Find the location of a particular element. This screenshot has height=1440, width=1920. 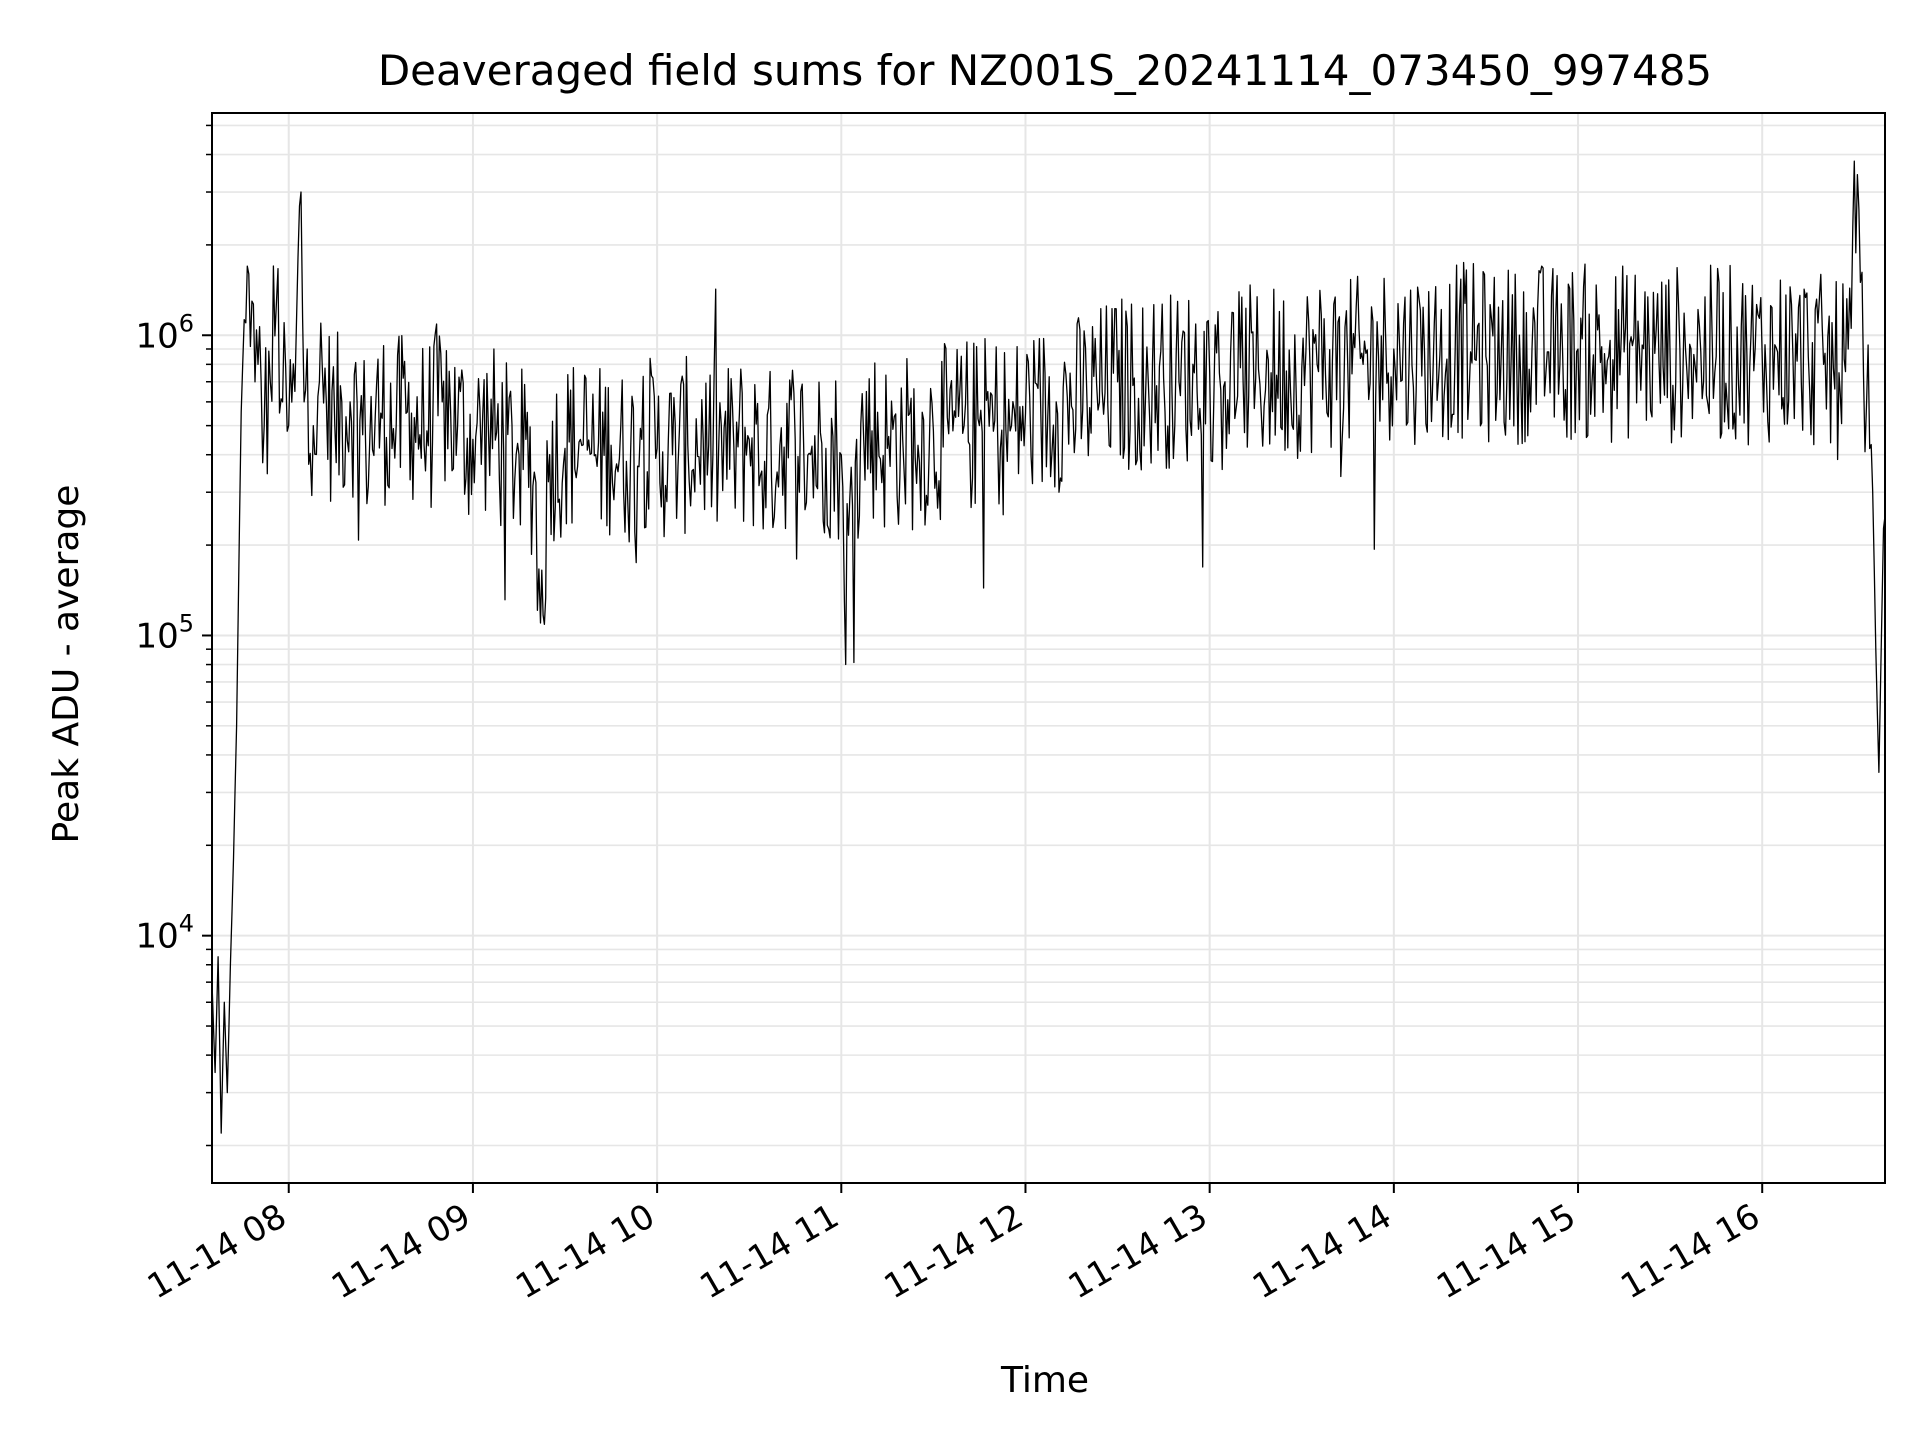

y-tick-label: 10⁵ is located at coordinates (164, 632).